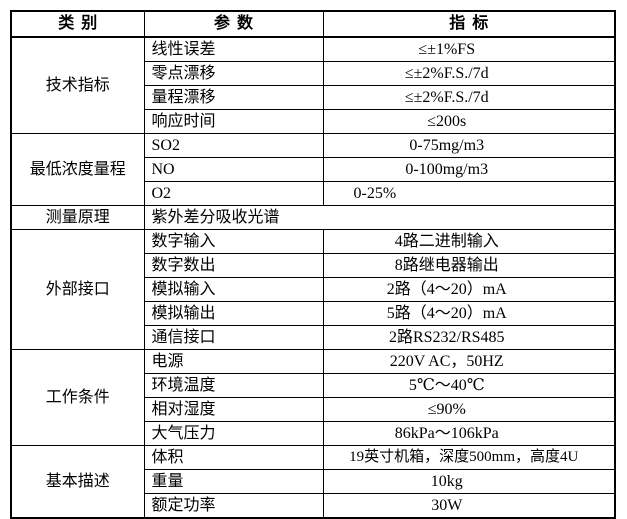 The height and width of the screenshot is (519, 627). Describe the element at coordinates (233, 409) in the screenshot. I see `param-cell: 相对湿度` at that location.